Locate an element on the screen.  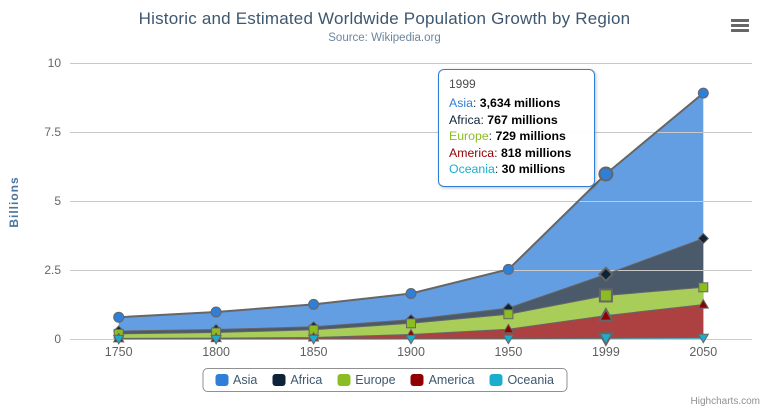
point-marker-europe-2050 is located at coordinates (703, 287).